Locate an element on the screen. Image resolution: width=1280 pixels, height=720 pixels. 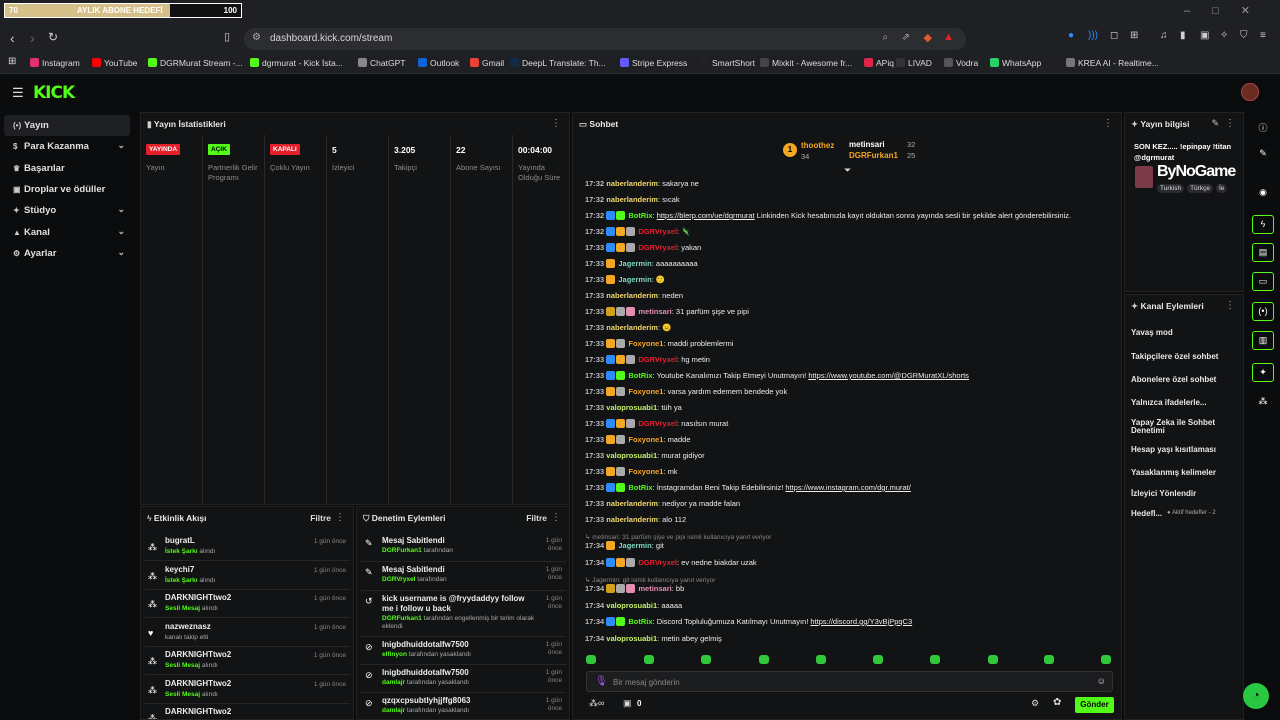
chat-username: Foxyone1 is located at coordinates (646, 391).